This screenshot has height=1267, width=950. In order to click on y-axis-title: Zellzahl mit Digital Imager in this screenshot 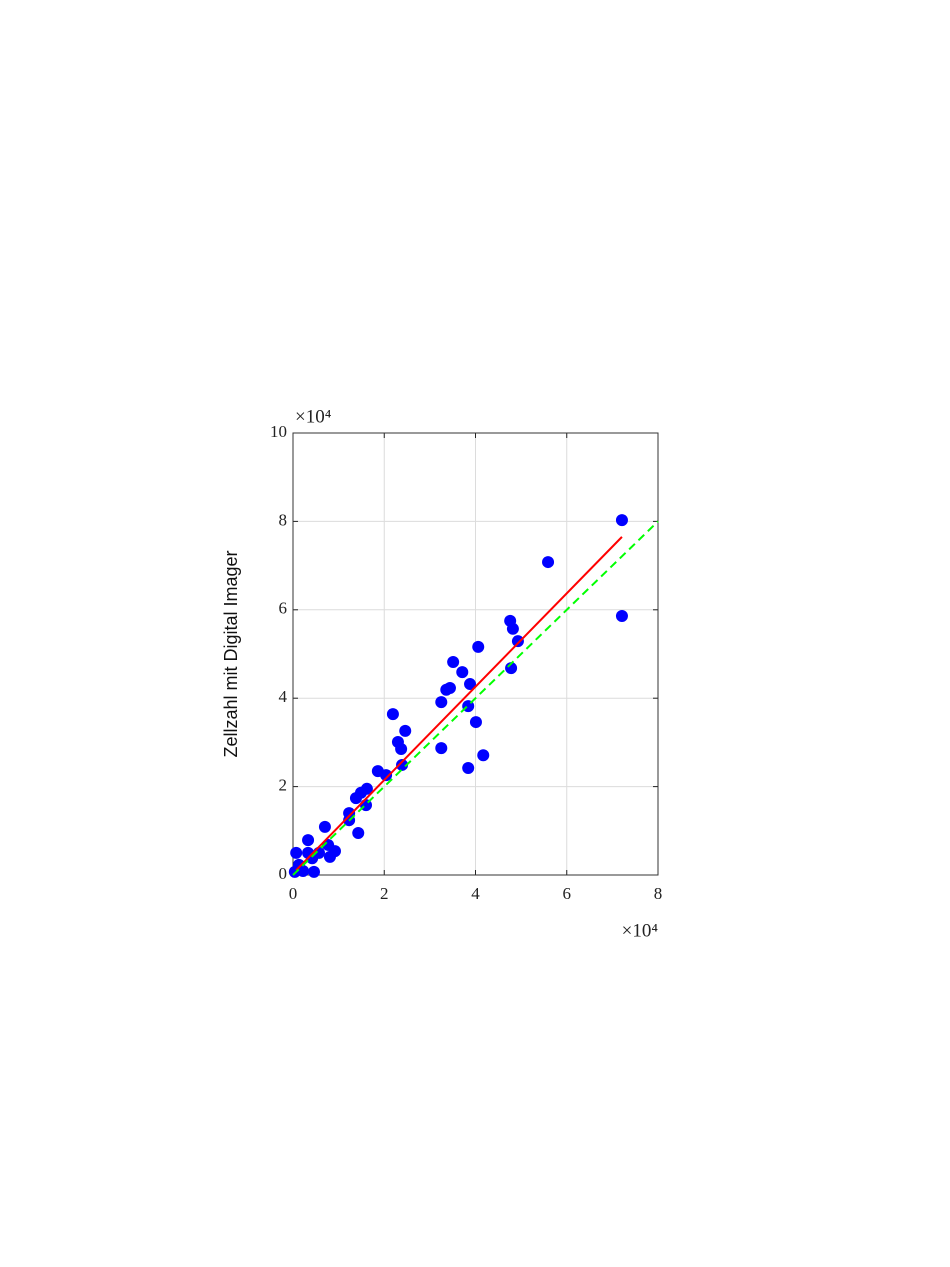, I will do `click(231, 653)`.